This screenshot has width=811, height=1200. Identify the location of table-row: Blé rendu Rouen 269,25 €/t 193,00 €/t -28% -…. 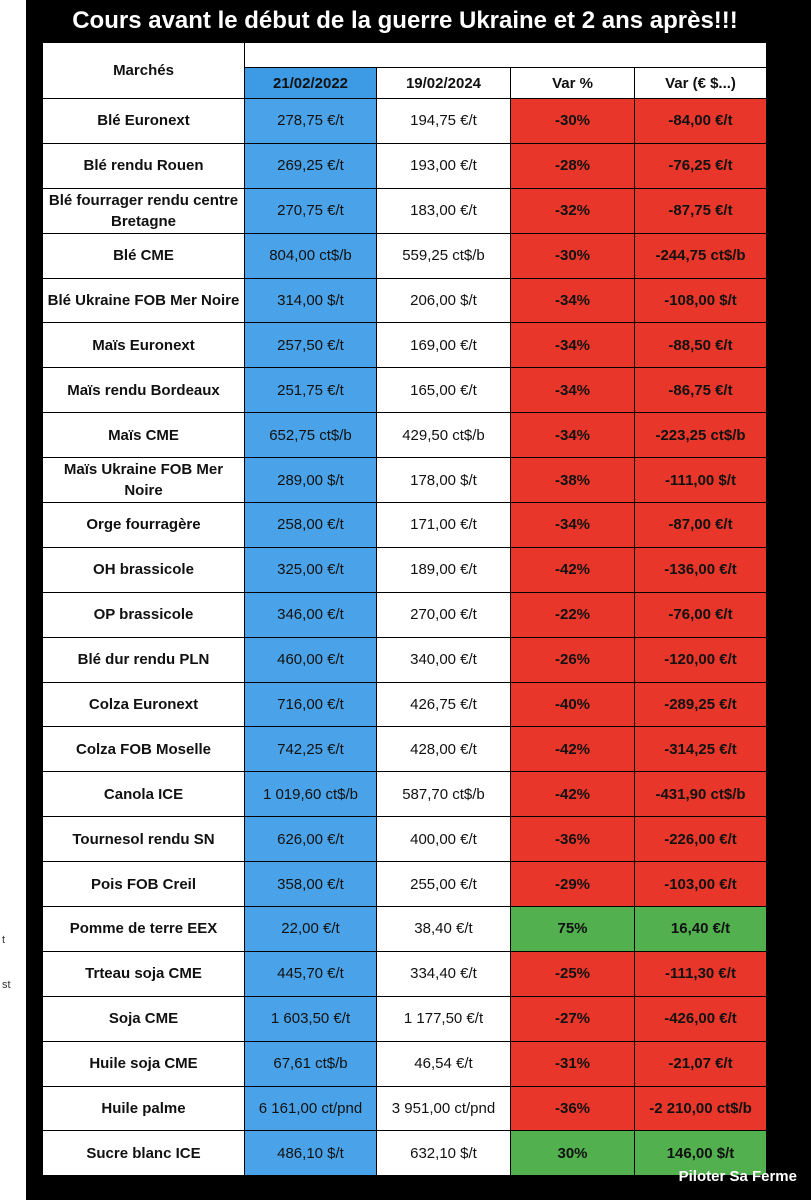
(404, 165).